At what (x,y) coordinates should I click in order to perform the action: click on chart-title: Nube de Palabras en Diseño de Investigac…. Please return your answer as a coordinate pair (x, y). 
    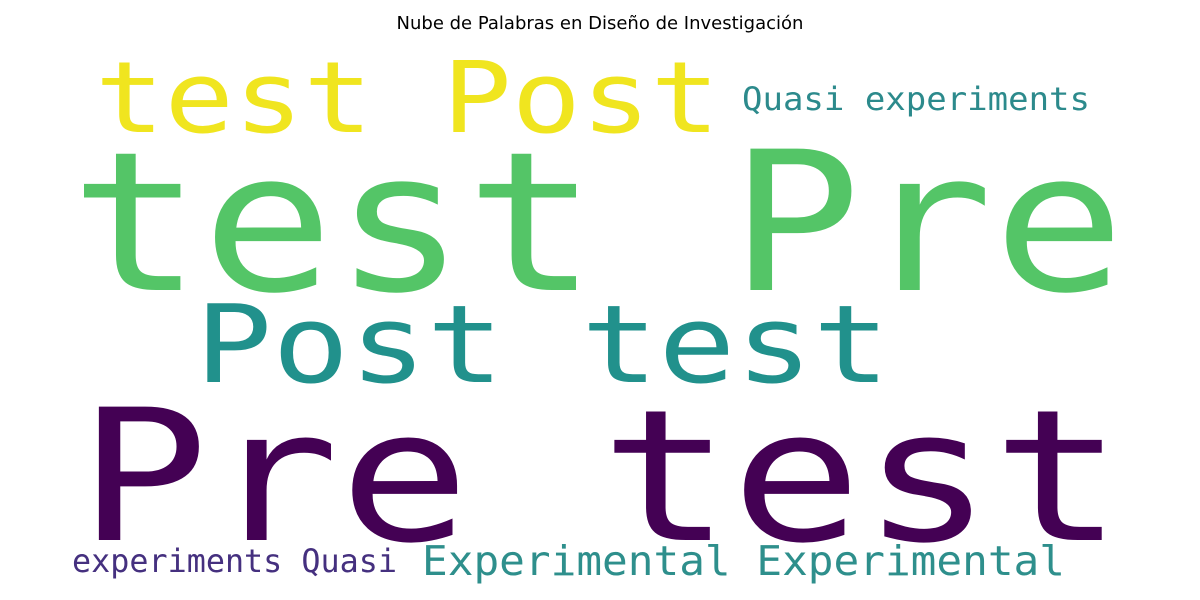
    Looking at the image, I should click on (600, 23).